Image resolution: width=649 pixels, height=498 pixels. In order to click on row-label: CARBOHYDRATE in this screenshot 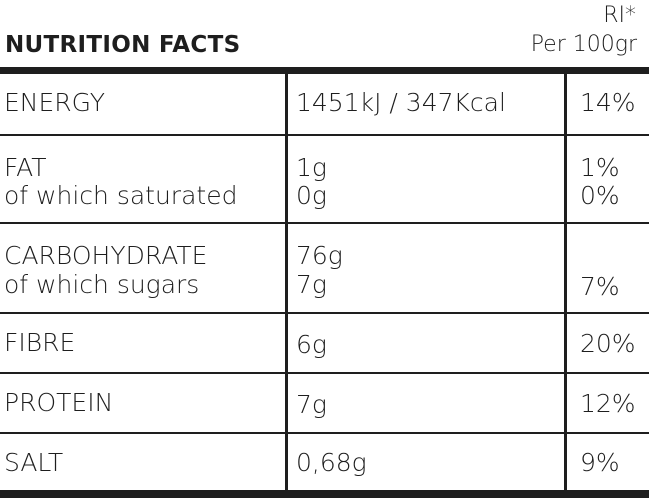, I will do `click(106, 255)`.